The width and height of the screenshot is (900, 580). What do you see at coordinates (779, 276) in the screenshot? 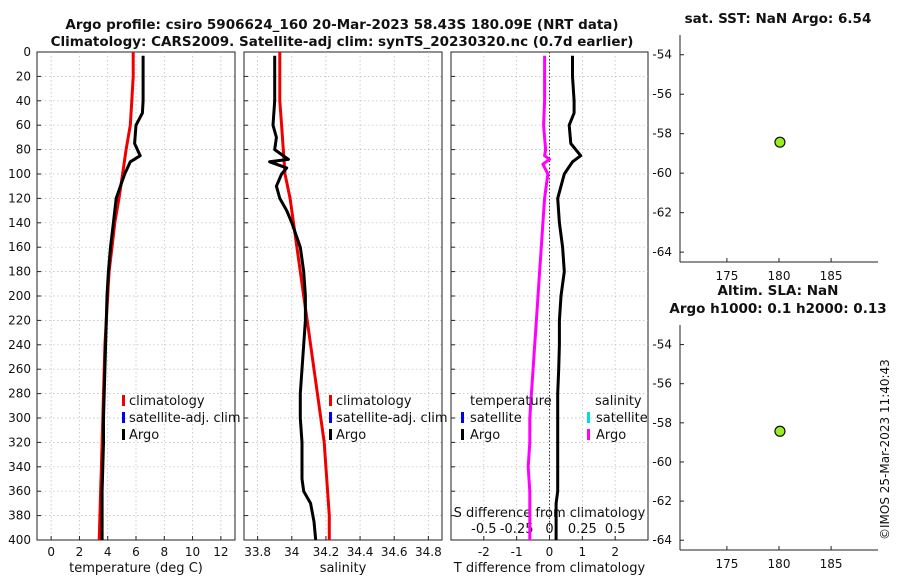
I see `sst-map-xtick-label: 180` at bounding box center [779, 276].